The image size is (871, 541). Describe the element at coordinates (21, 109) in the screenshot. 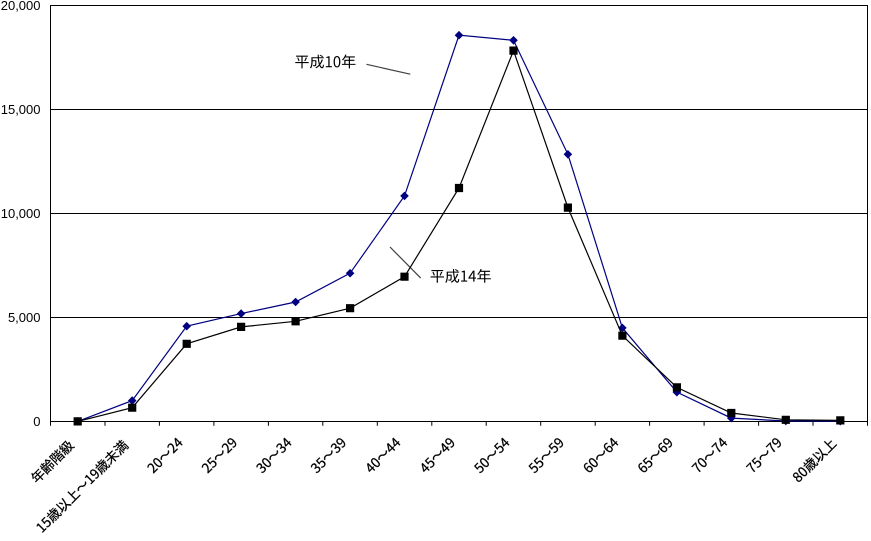

I see `svg-text: 15,000` at that location.